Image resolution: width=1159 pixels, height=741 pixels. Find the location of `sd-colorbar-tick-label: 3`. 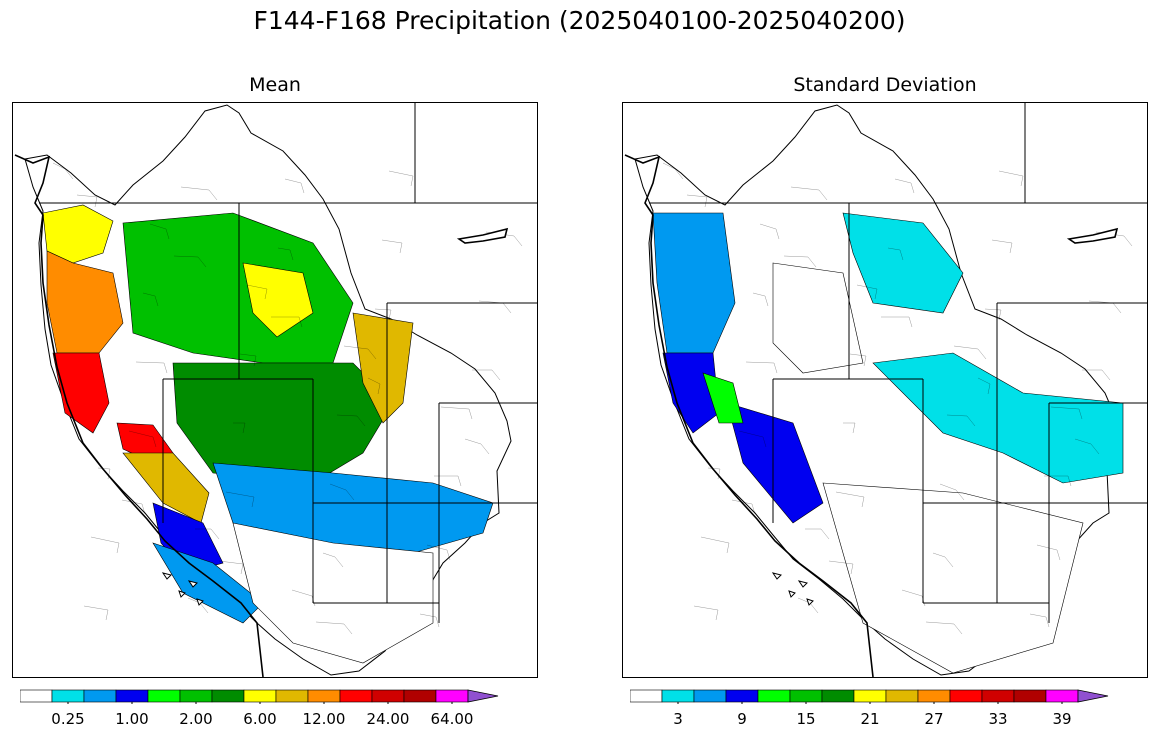

sd-colorbar-tick-label: 3 is located at coordinates (678, 719).